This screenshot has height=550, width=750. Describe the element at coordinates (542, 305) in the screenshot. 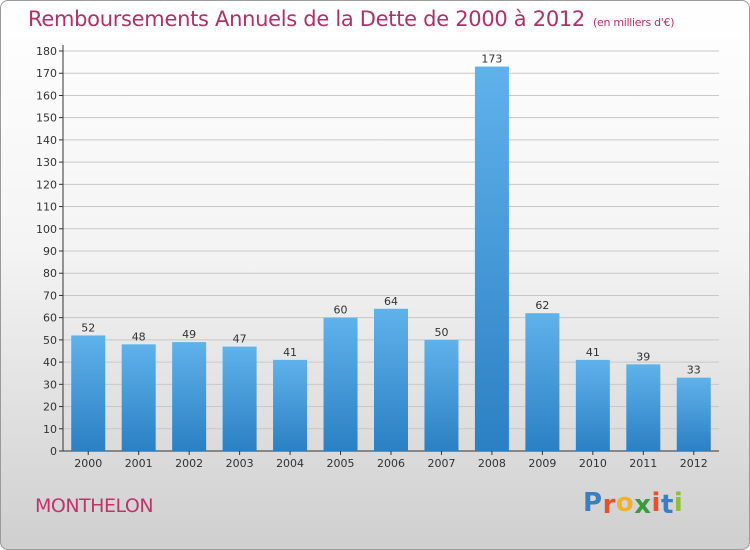

I see `data-label: 62` at that location.